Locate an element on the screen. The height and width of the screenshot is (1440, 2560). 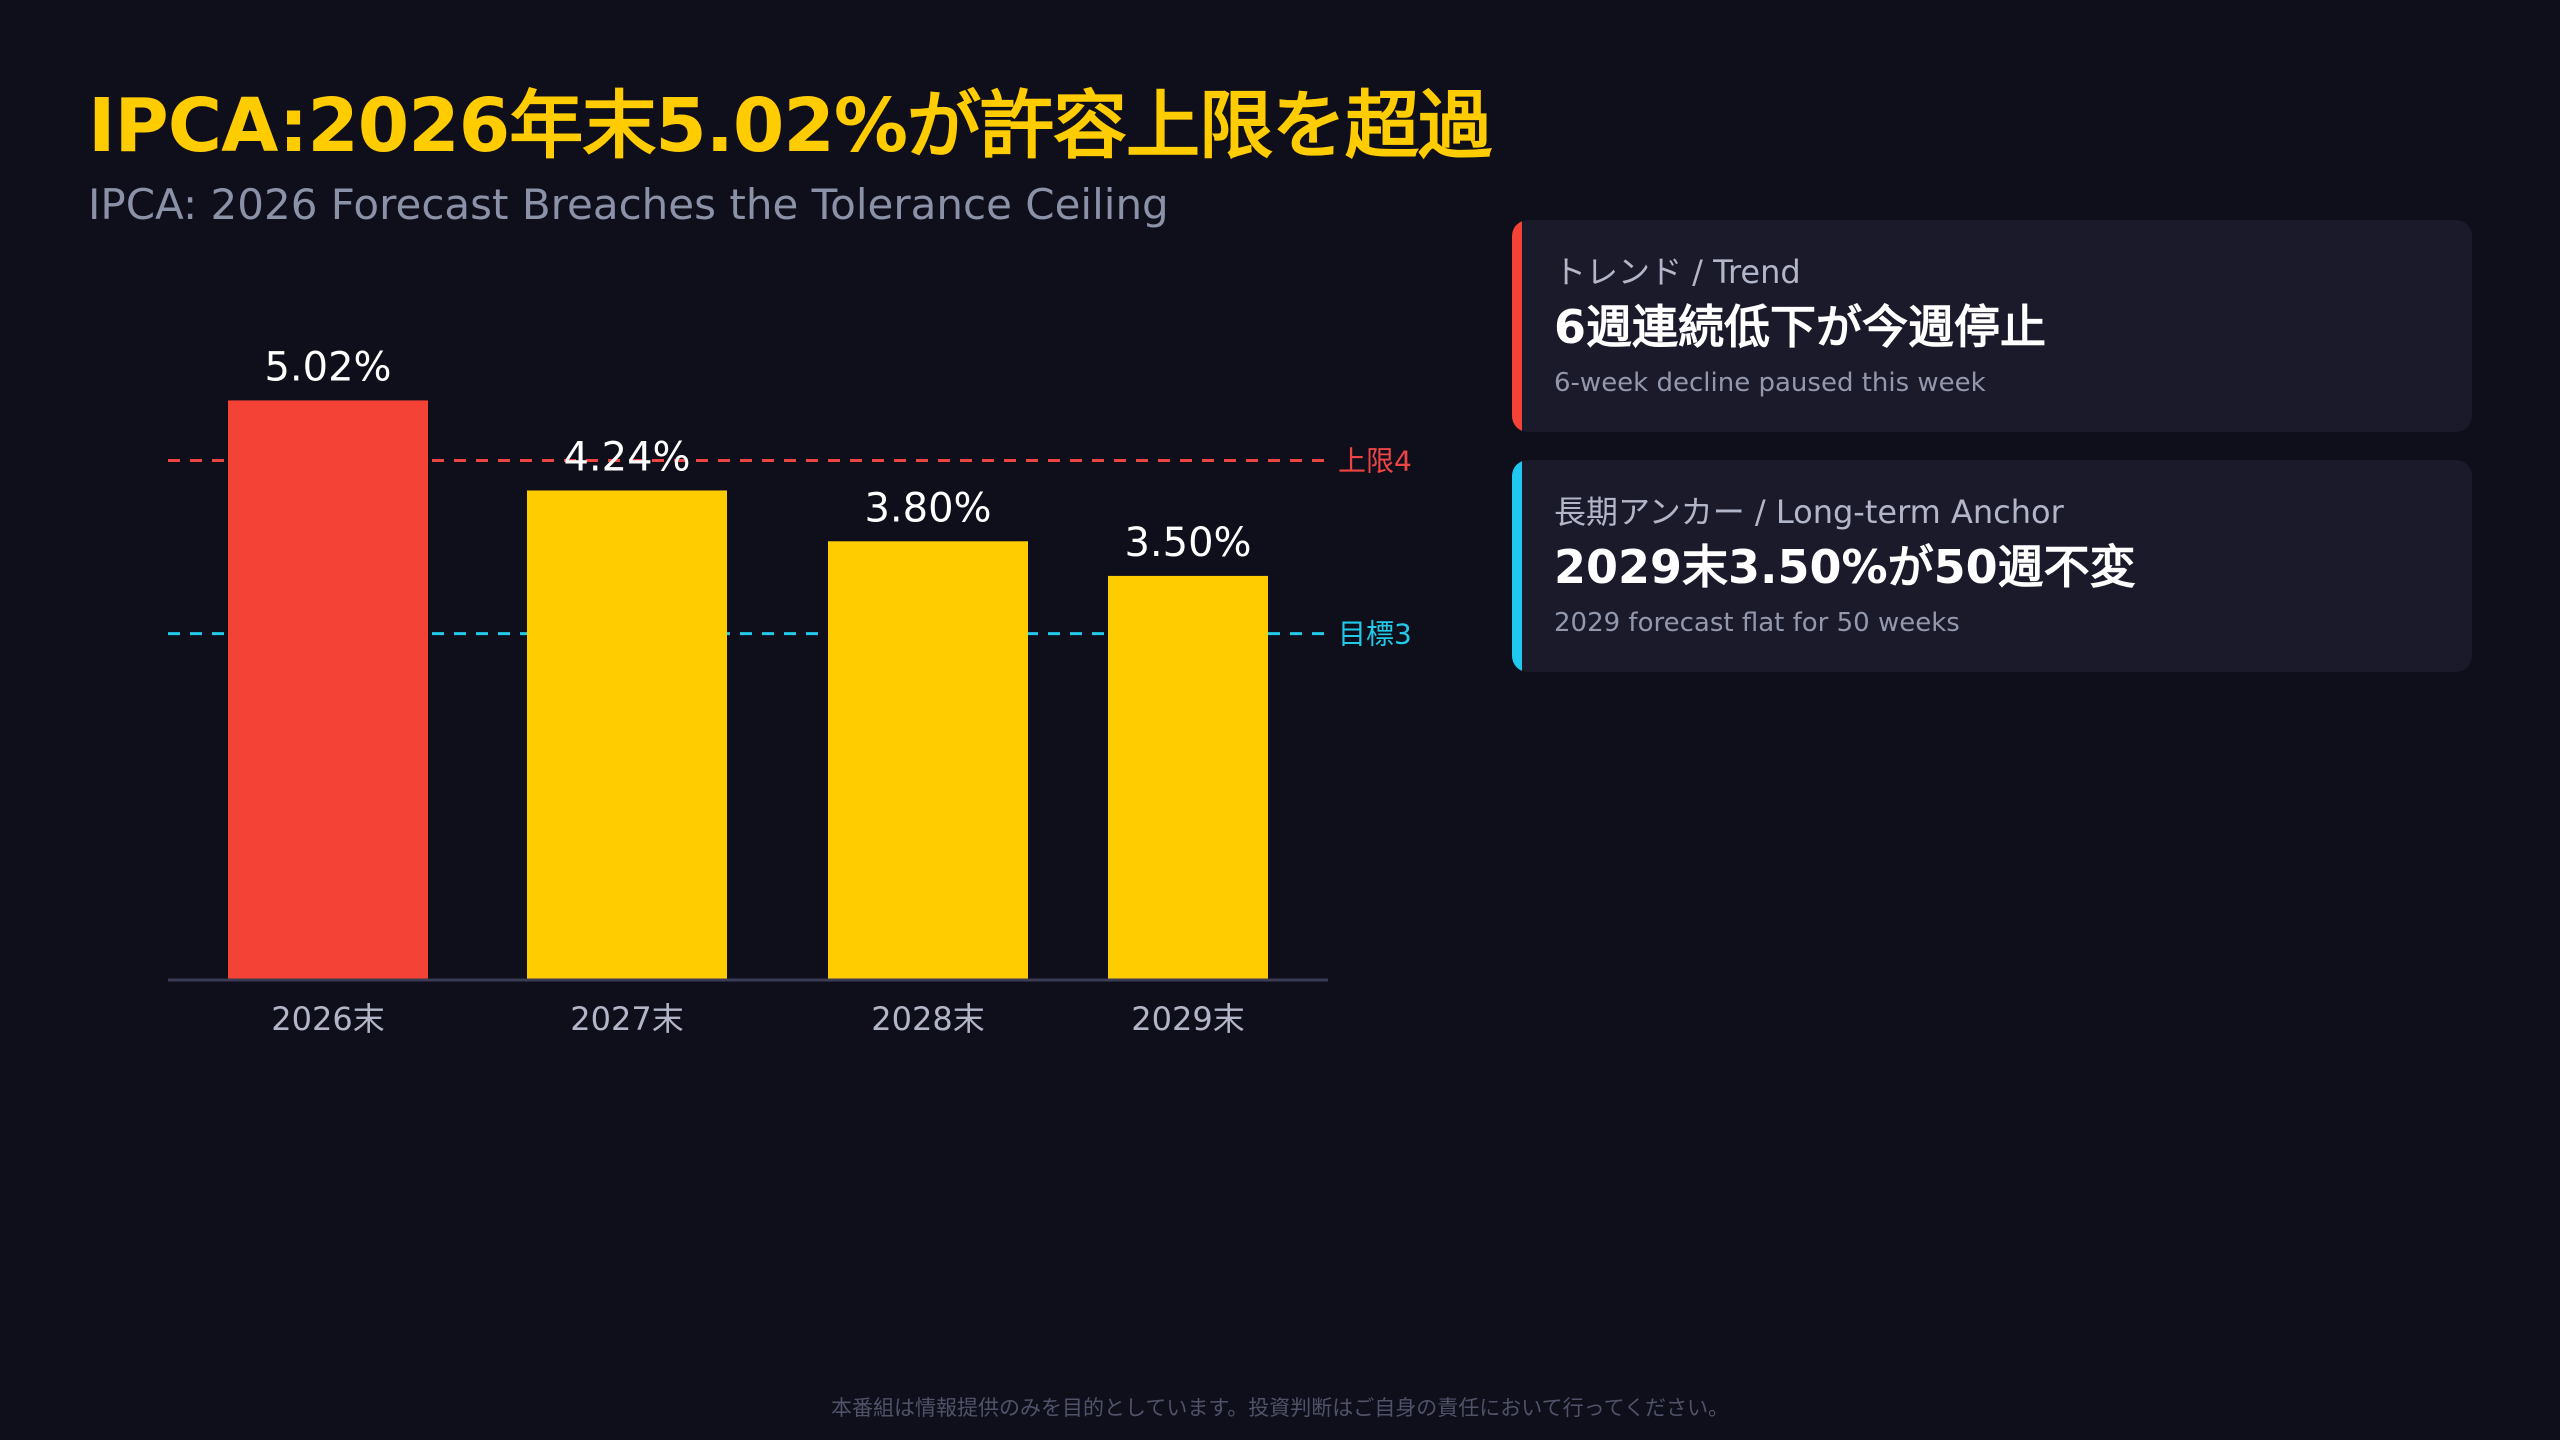
bar-value-label: 3.80% is located at coordinates (927, 508).